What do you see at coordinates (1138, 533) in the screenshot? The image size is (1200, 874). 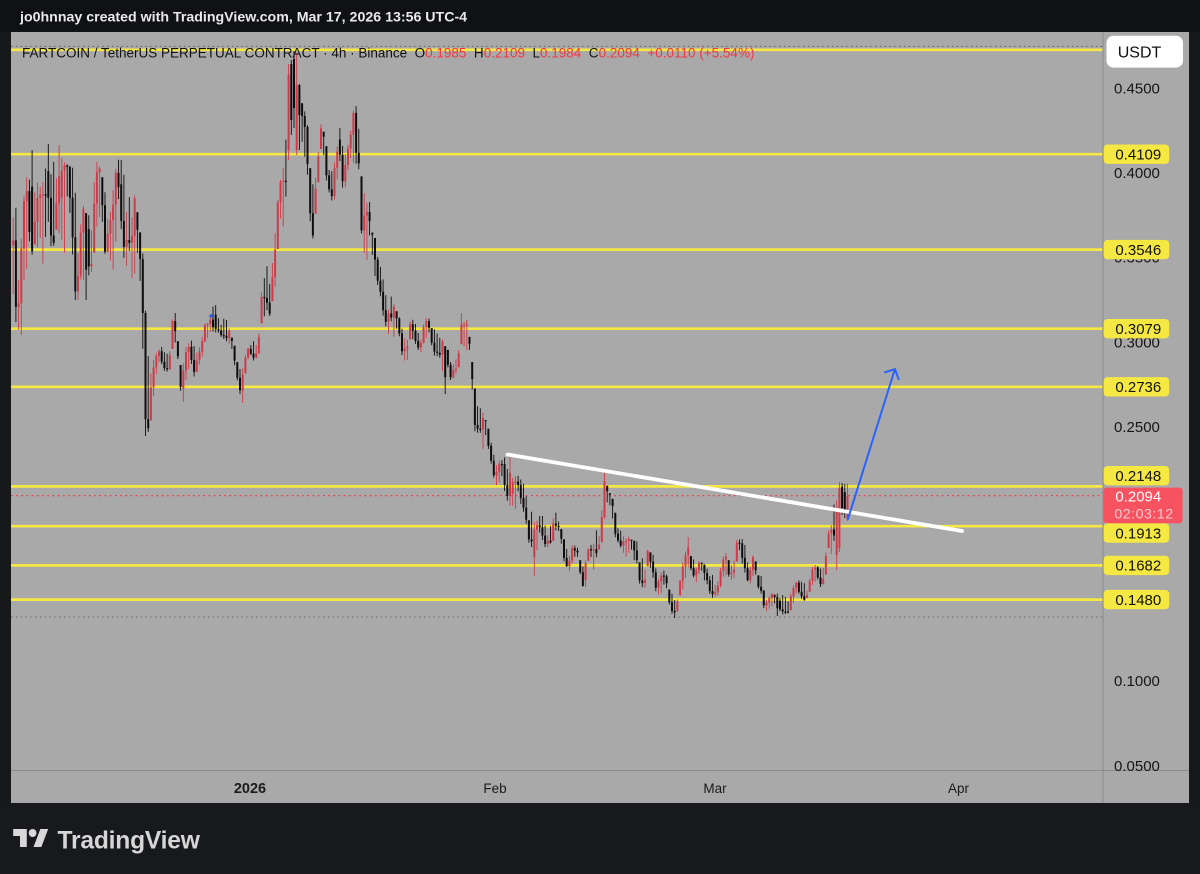 I see `svg-text: 0.1913` at bounding box center [1138, 533].